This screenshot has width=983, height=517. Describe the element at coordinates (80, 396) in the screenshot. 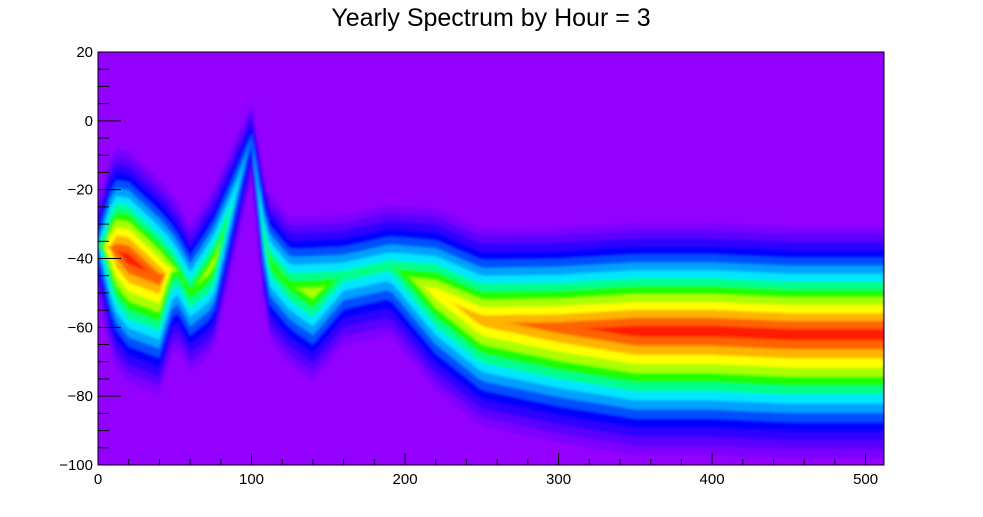

I see `y-tick-label: −80` at that location.